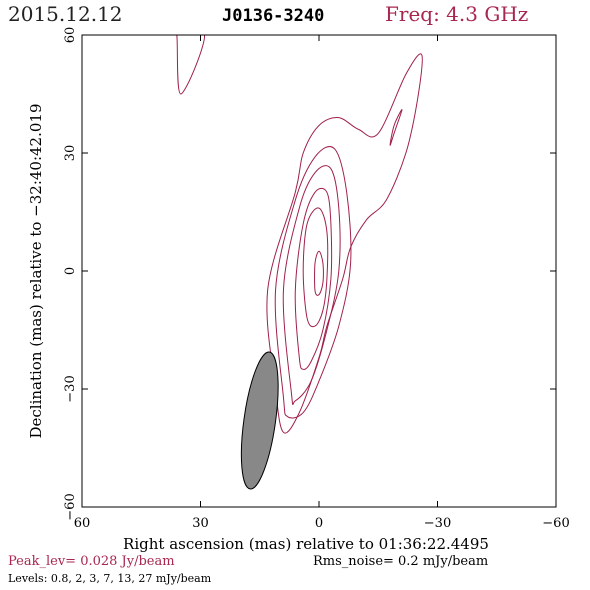 The height and width of the screenshot is (590, 590). I want to click on x-tick-label: 60, so click(82, 523).